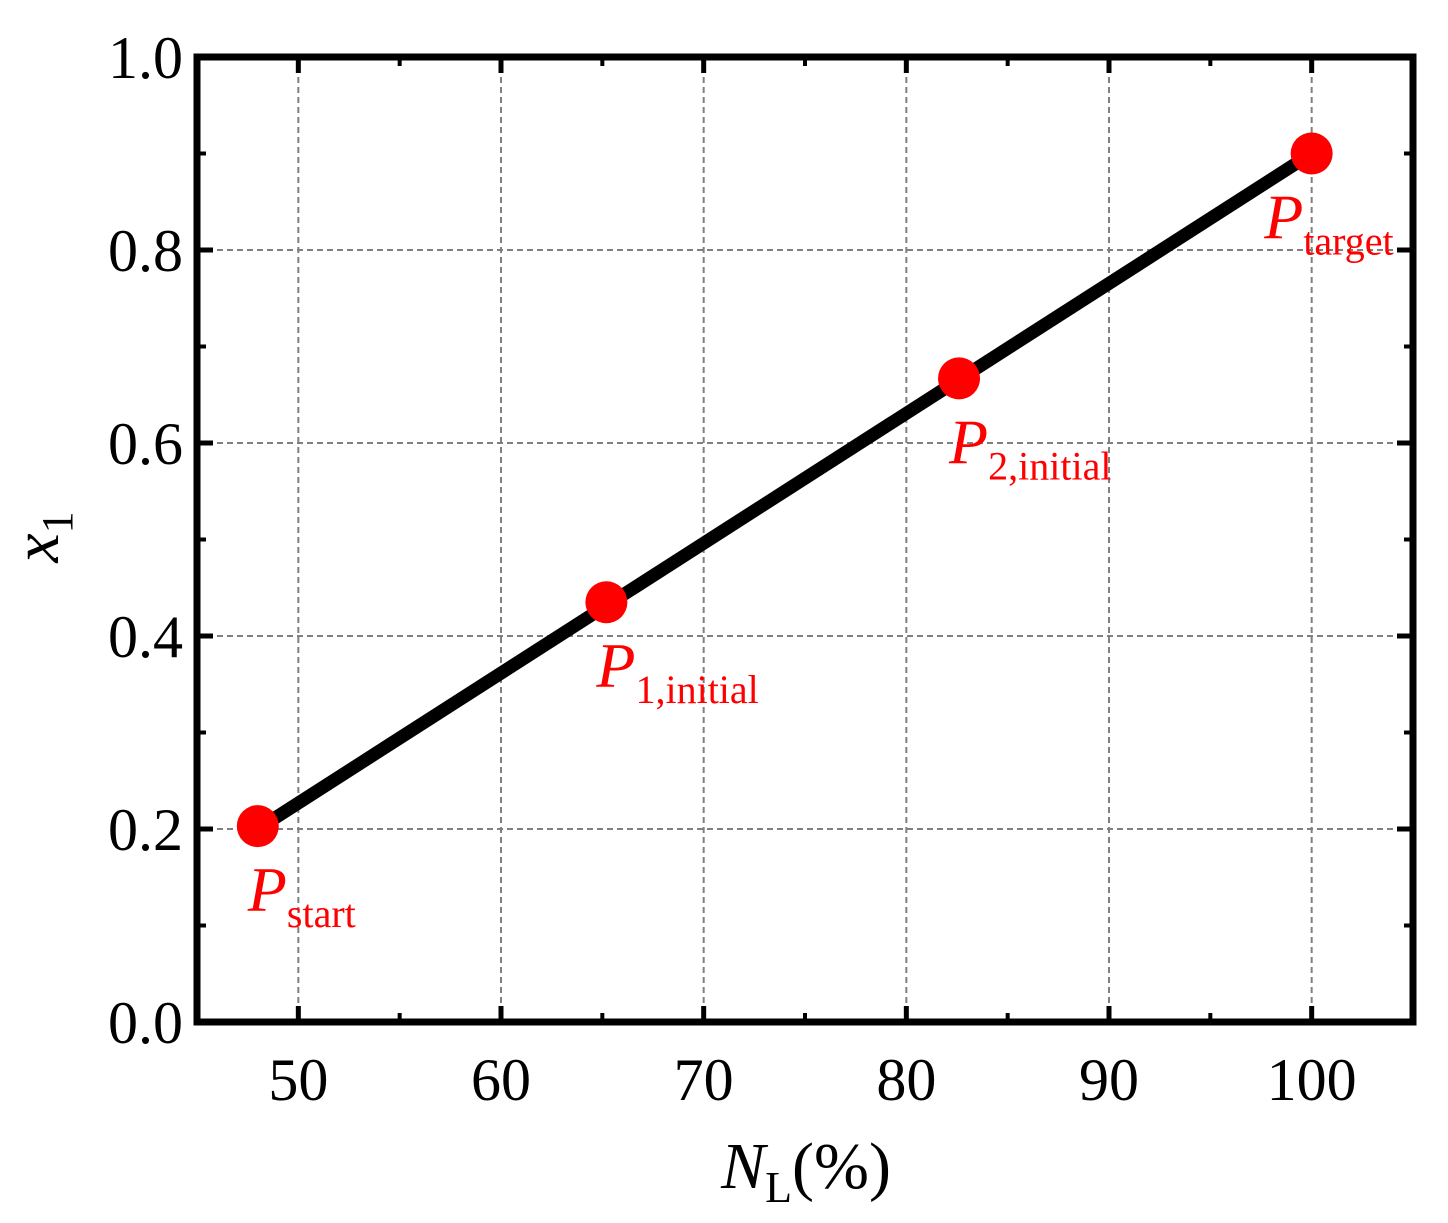 Image resolution: width=1448 pixels, height=1223 pixels. Describe the element at coordinates (145, 444) in the screenshot. I see `y-tick-label: 0.6` at that location.